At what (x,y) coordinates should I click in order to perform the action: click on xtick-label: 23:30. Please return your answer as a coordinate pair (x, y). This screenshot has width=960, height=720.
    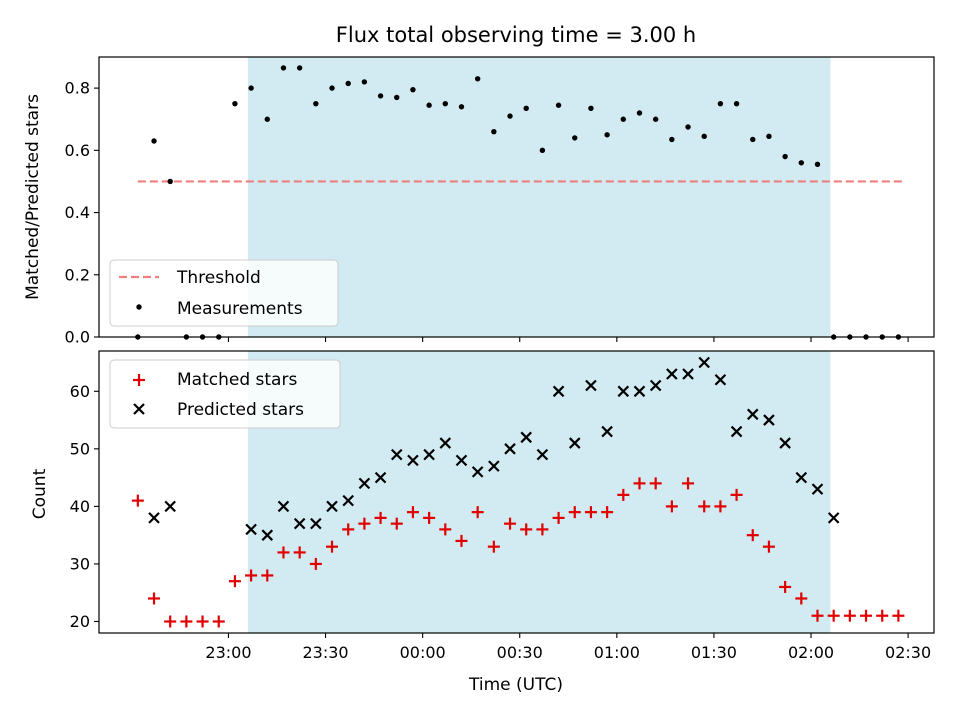
    Looking at the image, I should click on (325, 652).